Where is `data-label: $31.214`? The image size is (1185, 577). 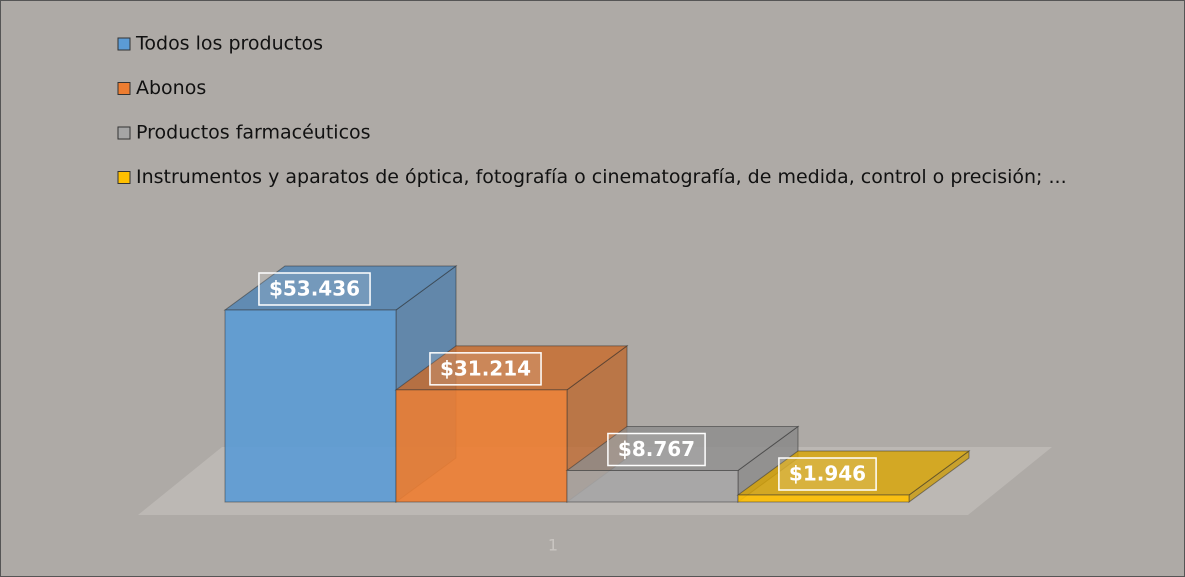
data-label: $31.214 is located at coordinates (485, 368).